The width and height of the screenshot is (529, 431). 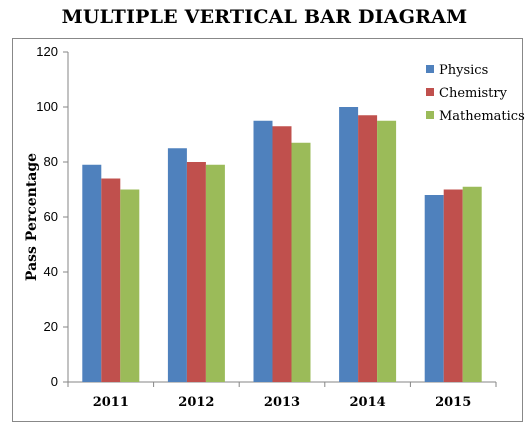 I want to click on legend-label: Chemistry, so click(x=473, y=93).